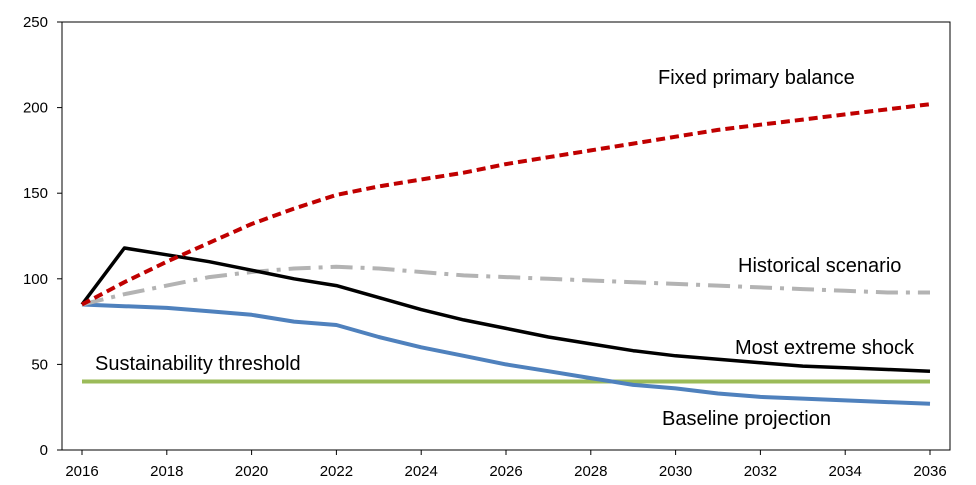  Describe the element at coordinates (505, 285) in the screenshot. I see `series-line-historical-scenario` at that location.